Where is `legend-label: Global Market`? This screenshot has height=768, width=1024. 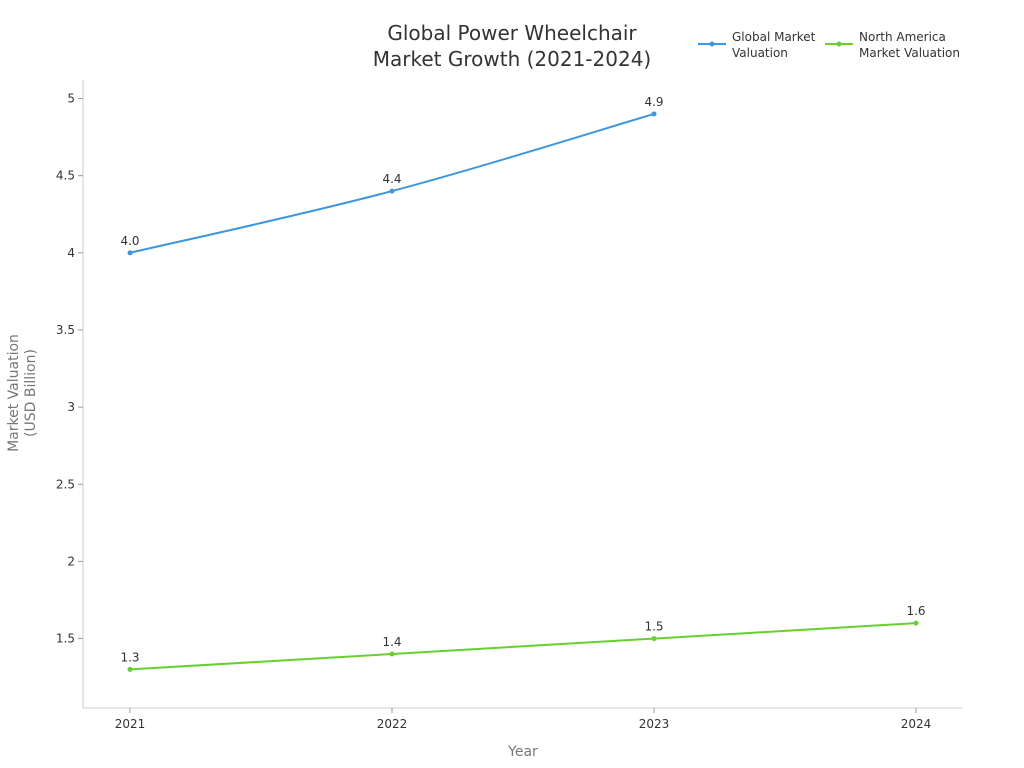
legend-label: Global Market is located at coordinates (774, 37).